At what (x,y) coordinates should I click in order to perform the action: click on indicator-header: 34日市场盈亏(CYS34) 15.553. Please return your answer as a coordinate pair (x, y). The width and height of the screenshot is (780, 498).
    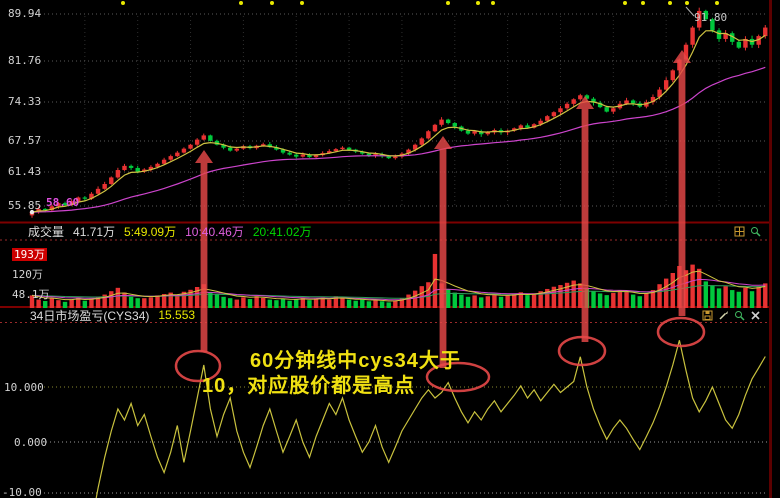
    Looking at the image, I should click on (400, 315).